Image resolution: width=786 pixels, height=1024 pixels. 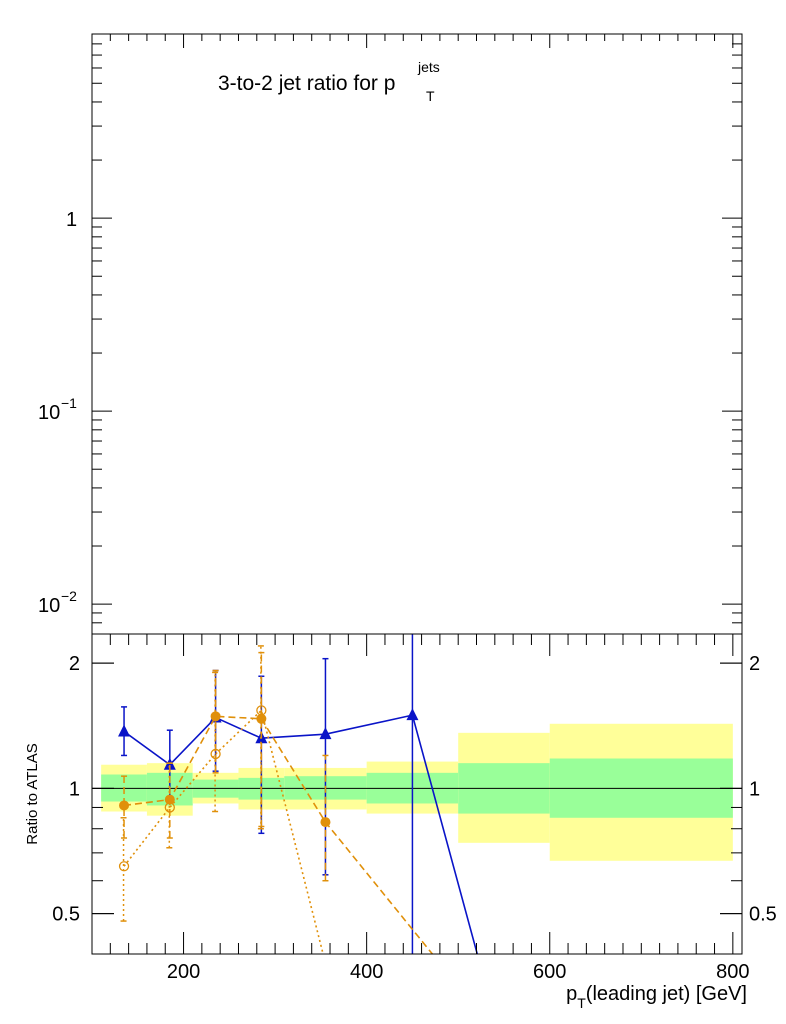 What do you see at coordinates (69, 403) in the screenshot?
I see `top-y-tick-label-exponent: −1` at bounding box center [69, 403].